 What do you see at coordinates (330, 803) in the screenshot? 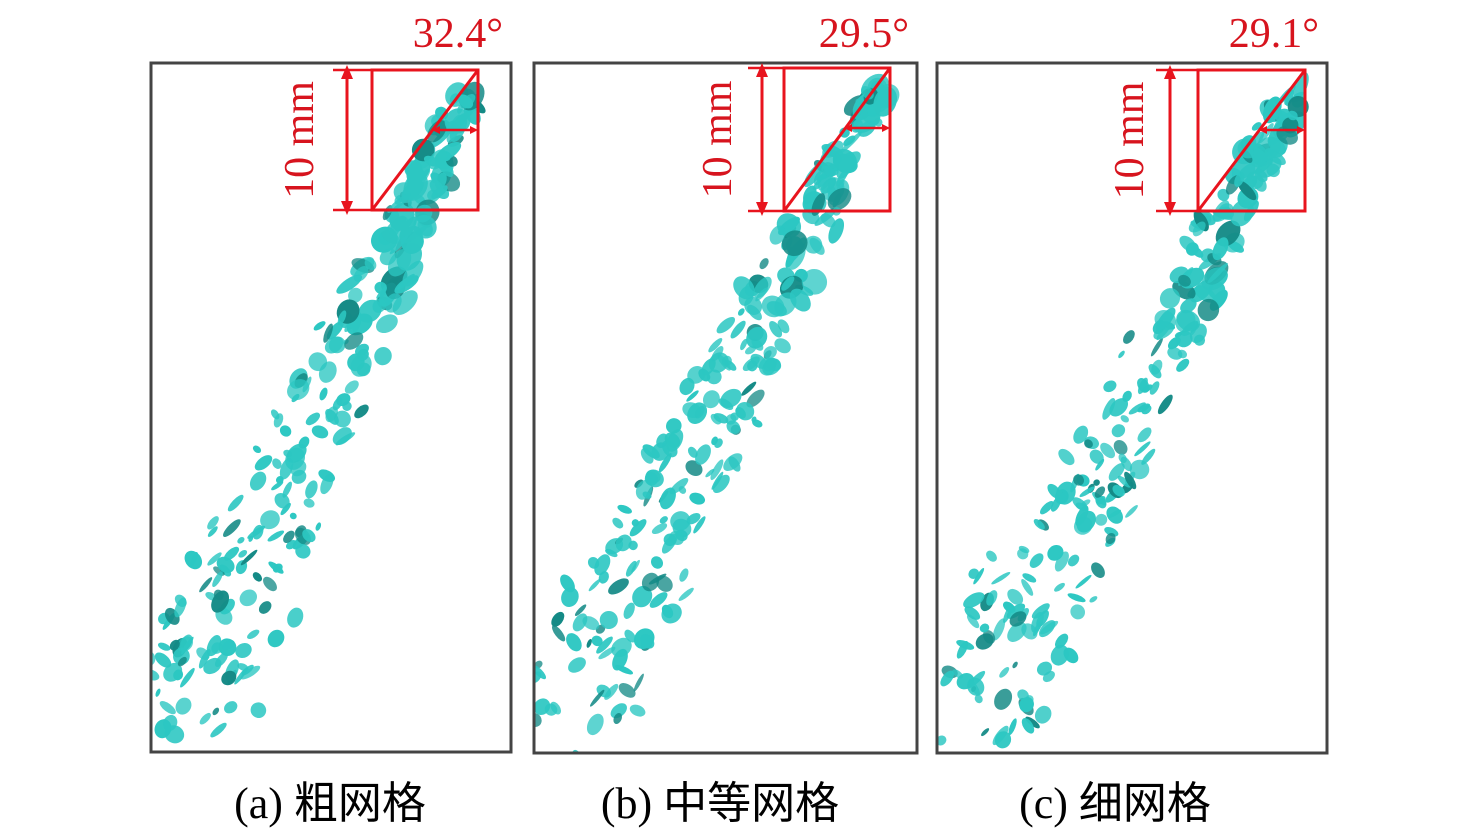
I see `panel-caption: (a) 粗网格` at bounding box center [330, 803].